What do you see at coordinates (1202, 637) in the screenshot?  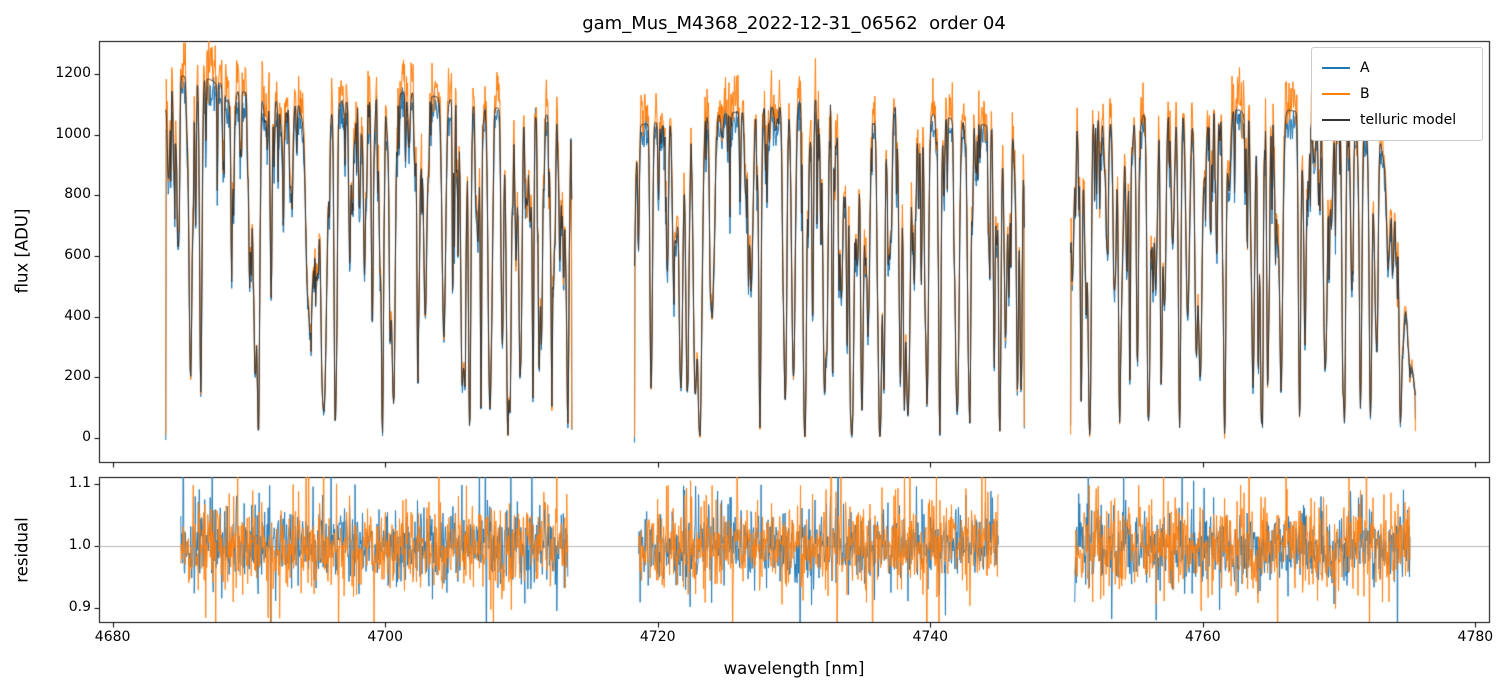 I see `x-tick-label: 4760` at bounding box center [1202, 637].